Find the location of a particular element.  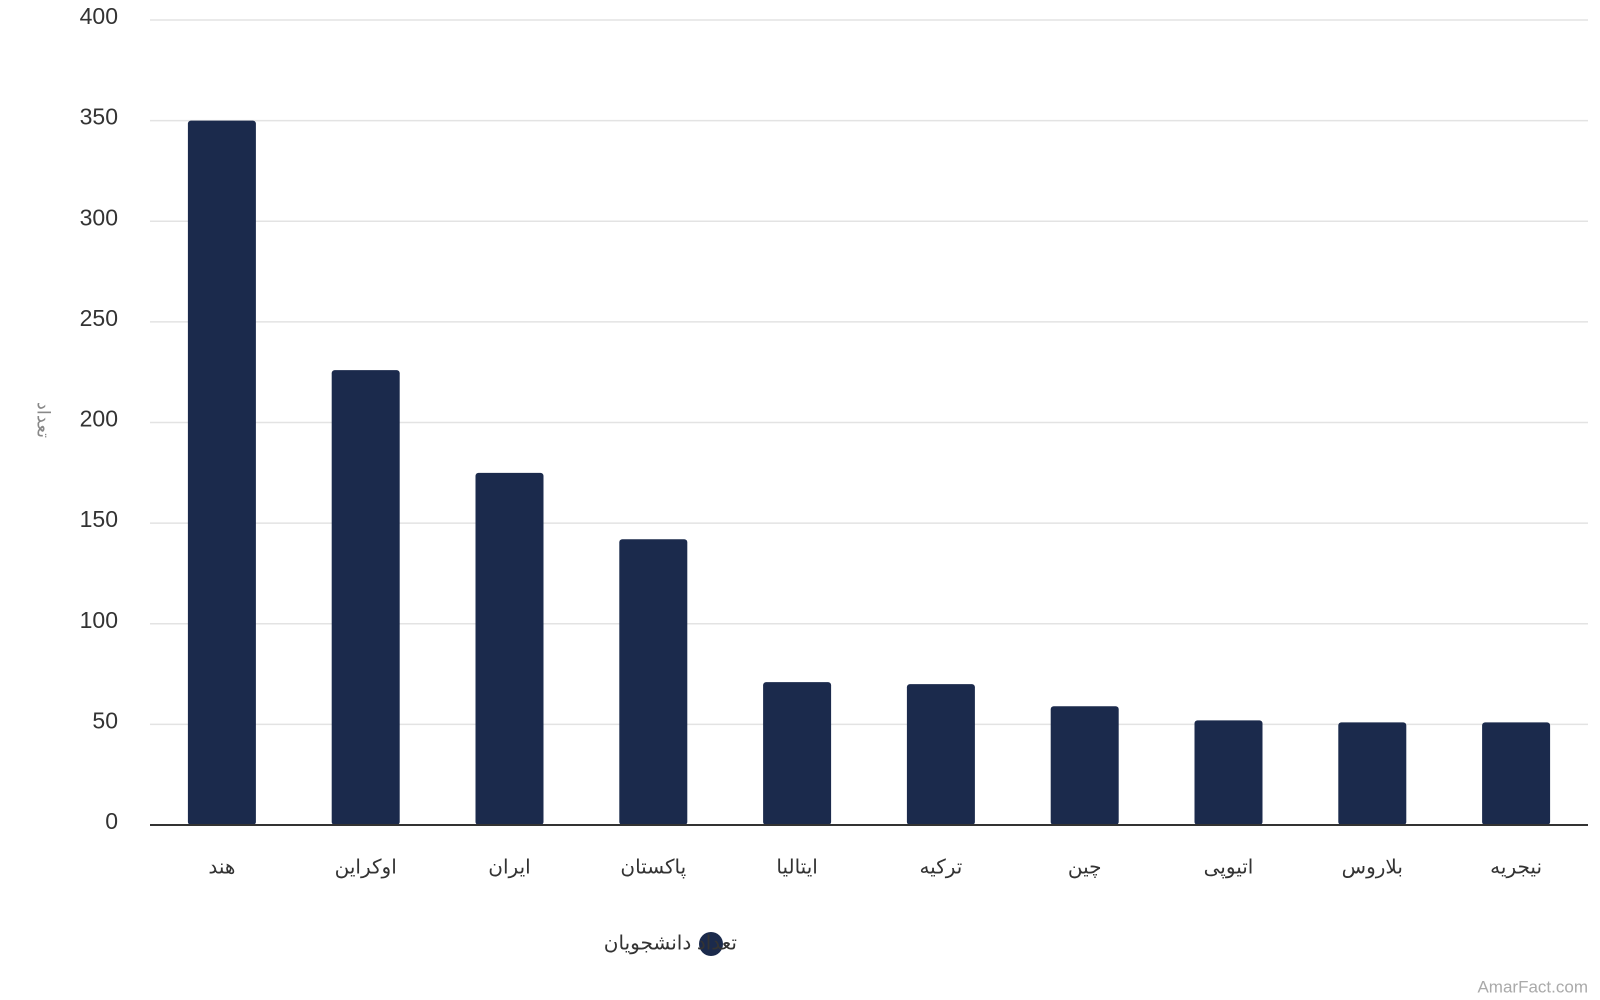

x-tick-label: ایتالیا is located at coordinates (796, 867).